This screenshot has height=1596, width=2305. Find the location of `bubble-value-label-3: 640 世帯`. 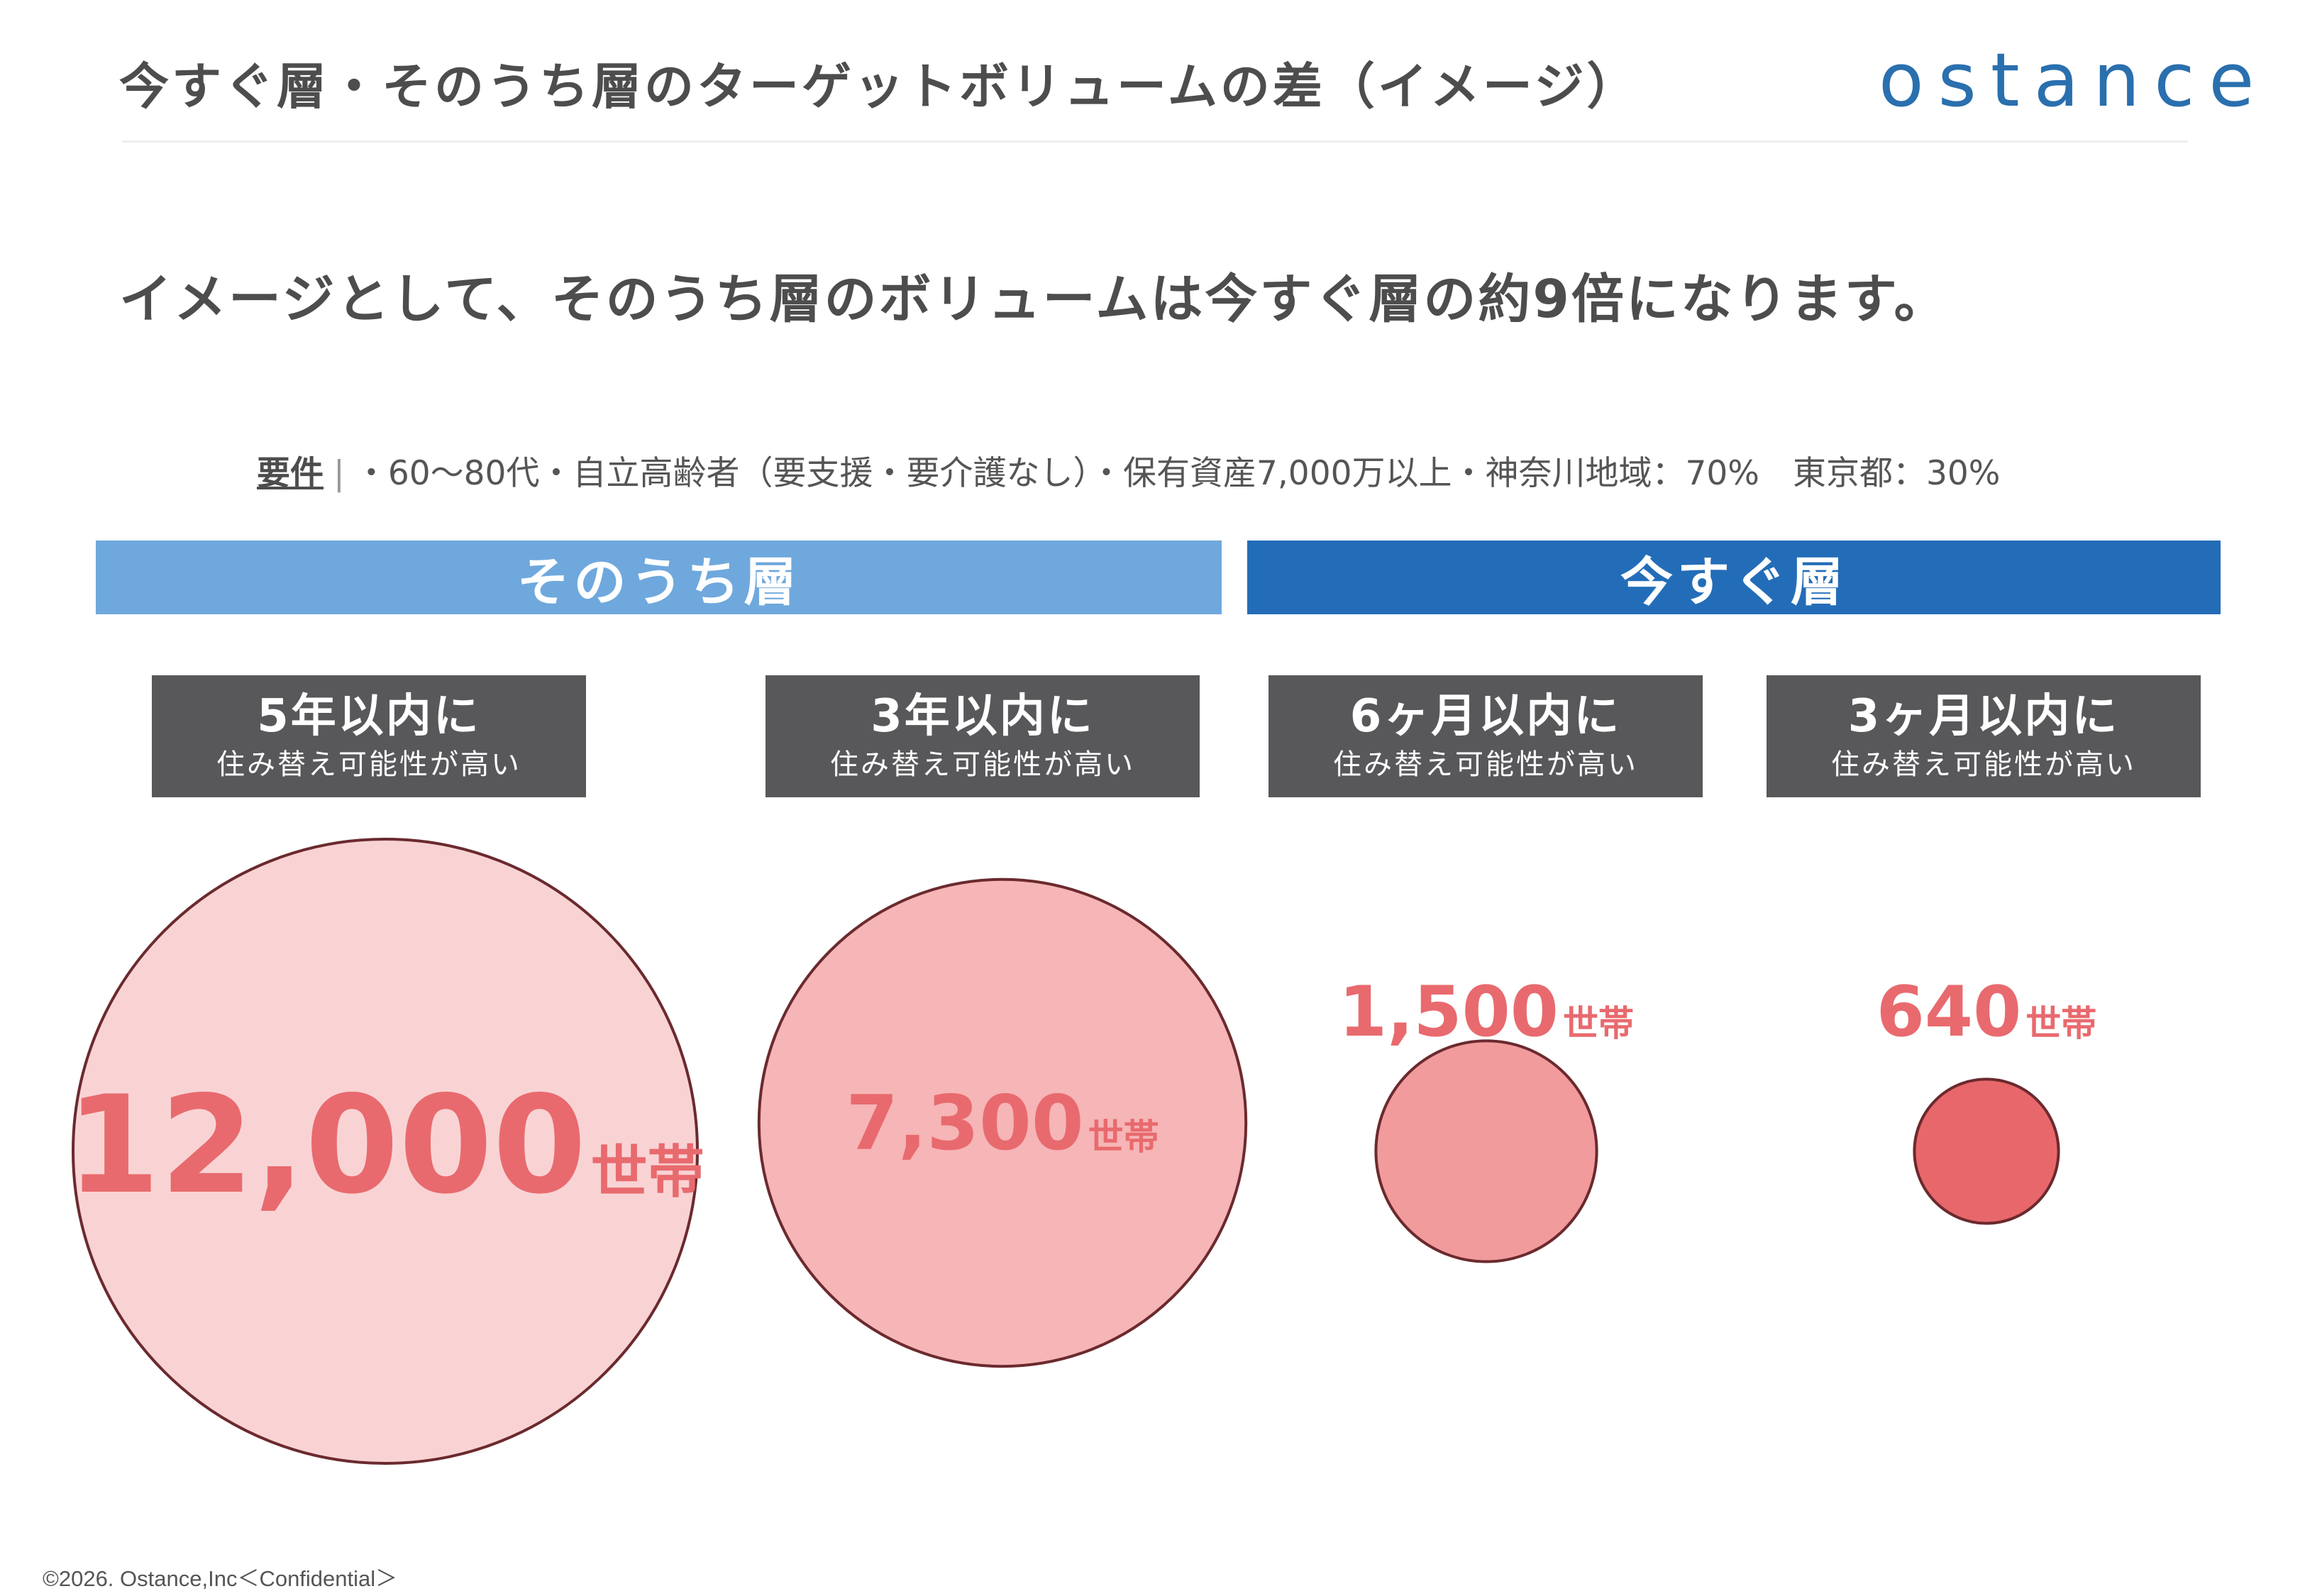

bubble-value-label-3: 640 世帯 is located at coordinates (1986, 1012).